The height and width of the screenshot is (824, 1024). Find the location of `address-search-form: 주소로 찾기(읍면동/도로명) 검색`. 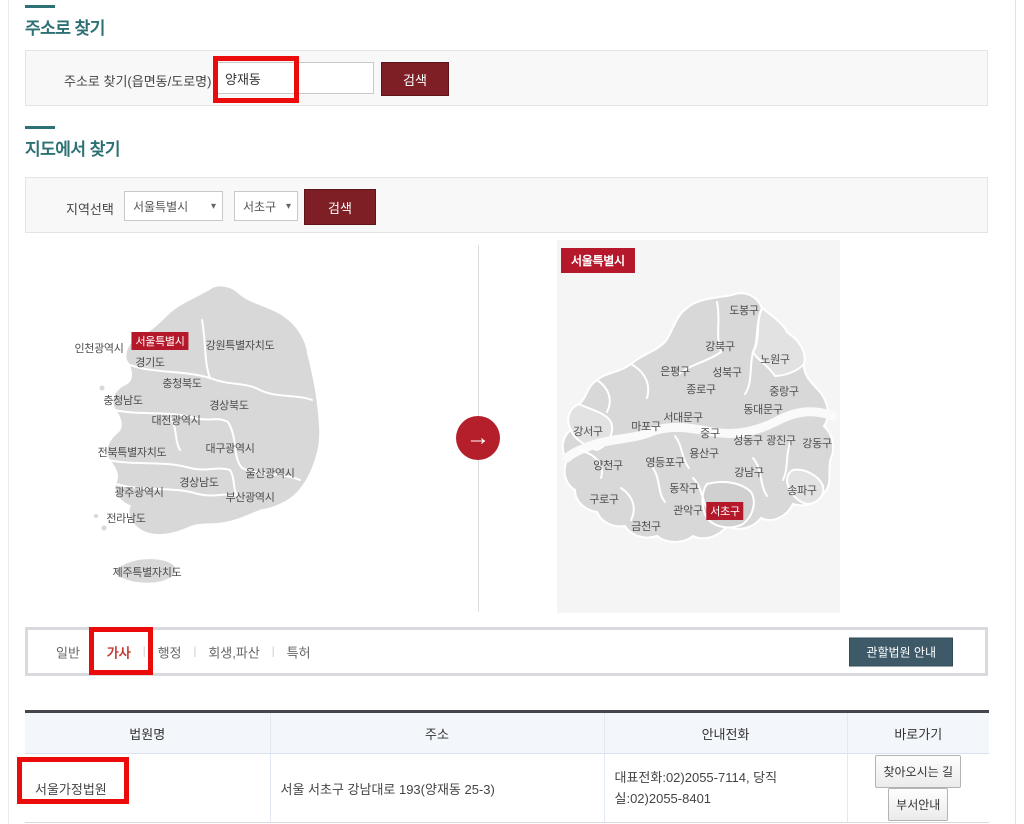

address-search-form: 주소로 찾기(읍면동/도로명) 검색 is located at coordinates (506, 78).